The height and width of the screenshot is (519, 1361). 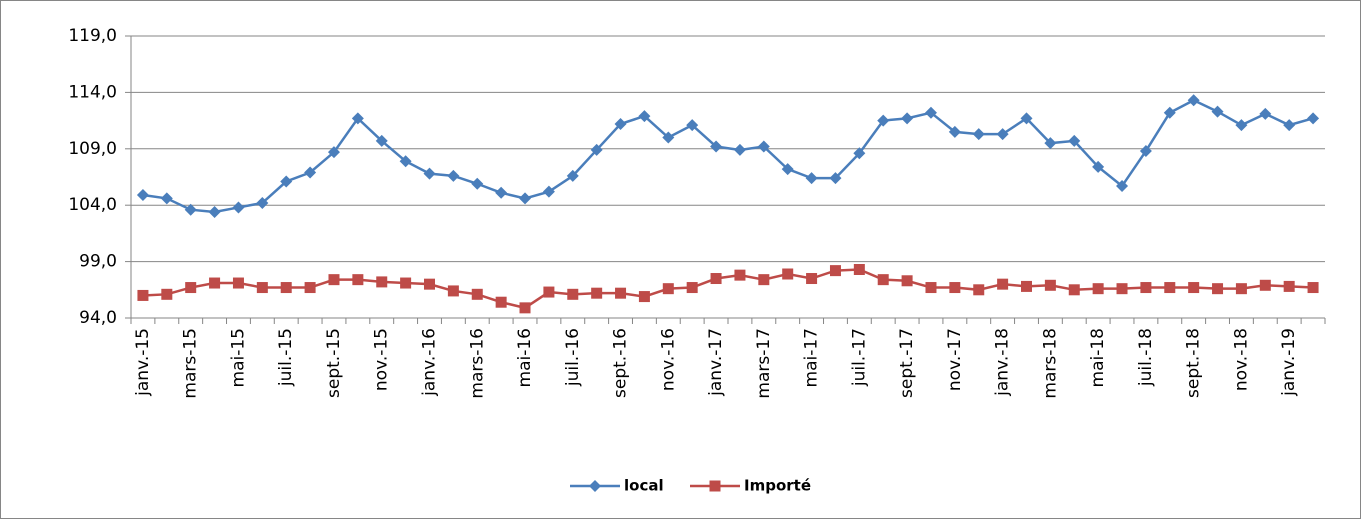 What do you see at coordinates (92, 205) in the screenshot?
I see `y-tick-label: 104,0` at bounding box center [92, 205].